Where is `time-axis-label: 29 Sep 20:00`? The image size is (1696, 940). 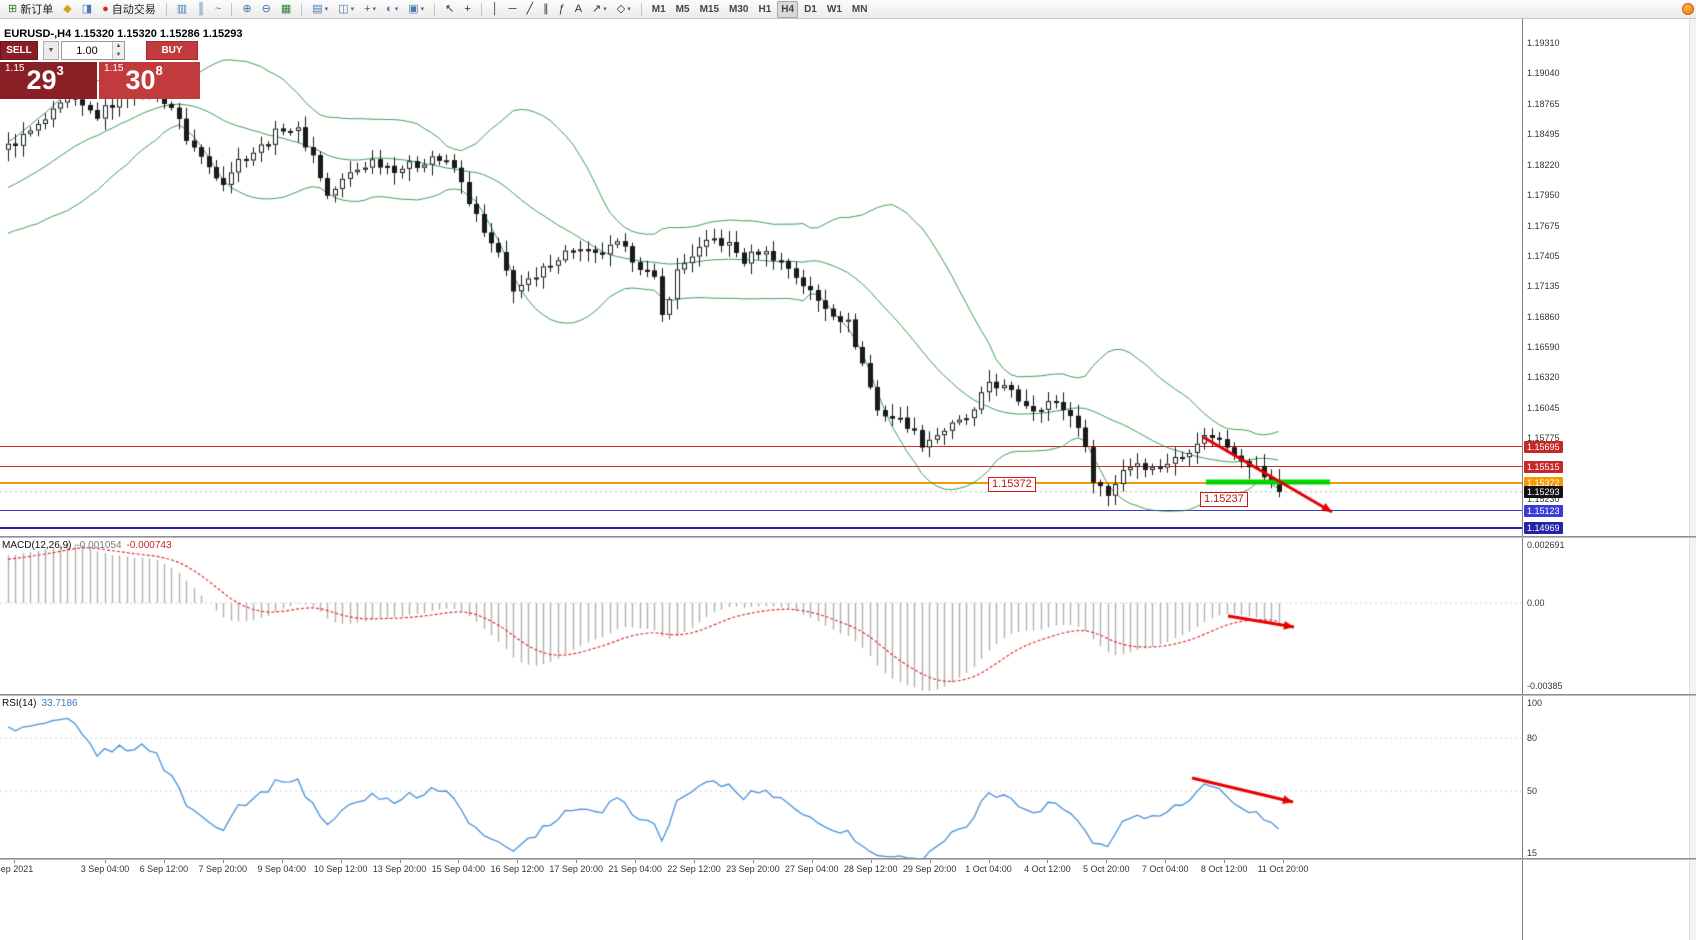 time-axis-label: 29 Sep 20:00 is located at coordinates (929, 869).